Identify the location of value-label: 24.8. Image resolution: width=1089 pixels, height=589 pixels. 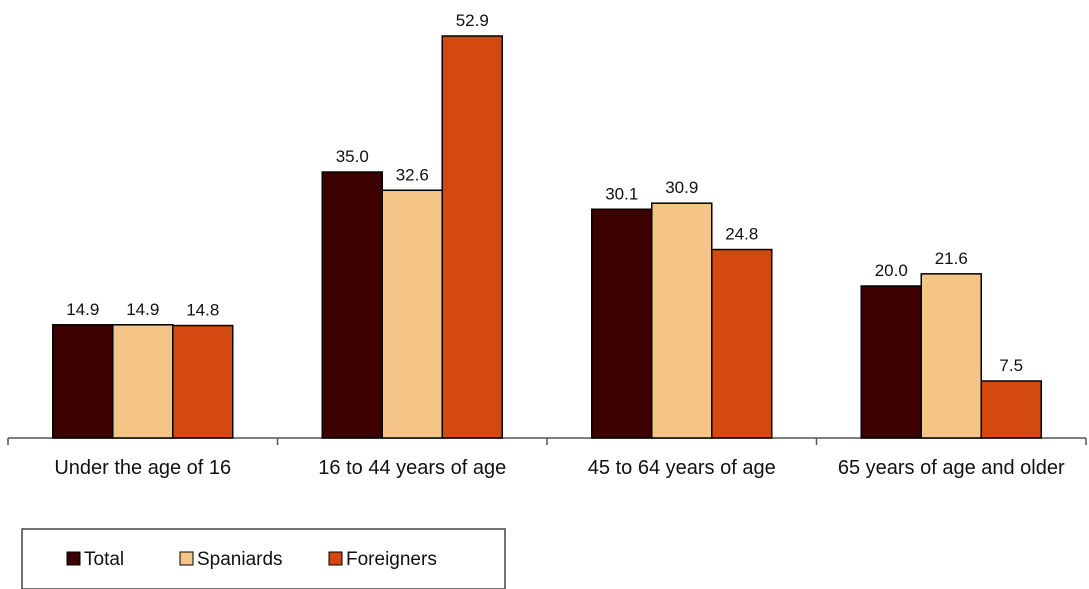
(741, 234).